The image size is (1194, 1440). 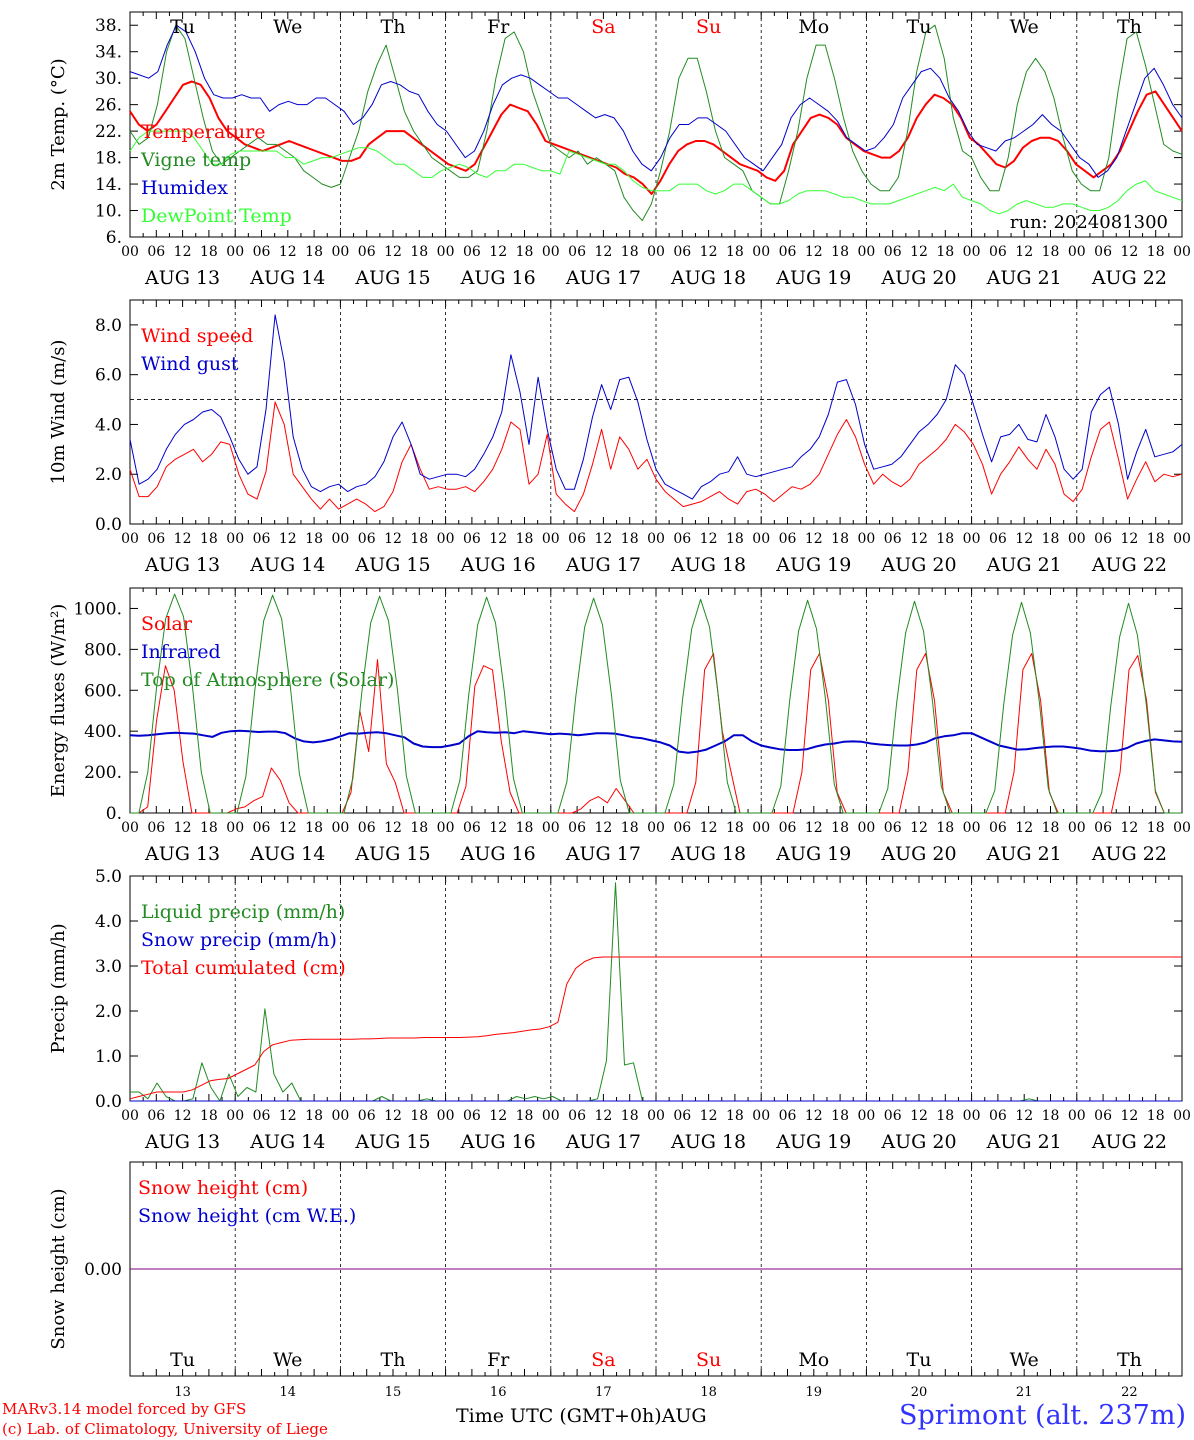 What do you see at coordinates (182, 27) in the screenshot?
I see `weekday-label: Tu` at bounding box center [182, 27].